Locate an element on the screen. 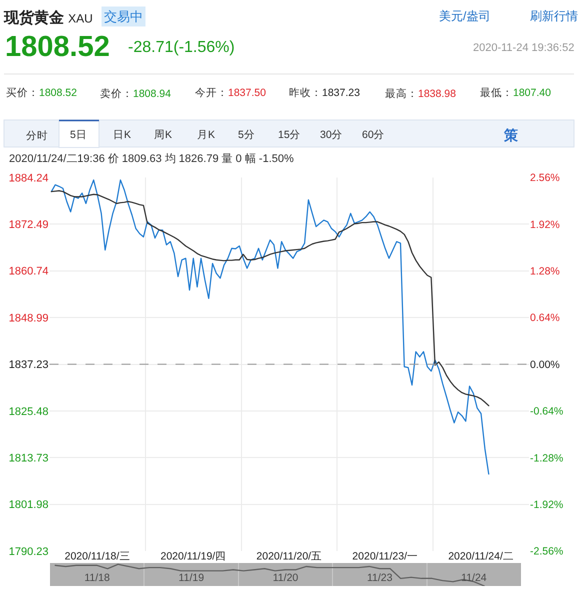 The image size is (578, 589). x-tick-label: 11/20 is located at coordinates (285, 578).